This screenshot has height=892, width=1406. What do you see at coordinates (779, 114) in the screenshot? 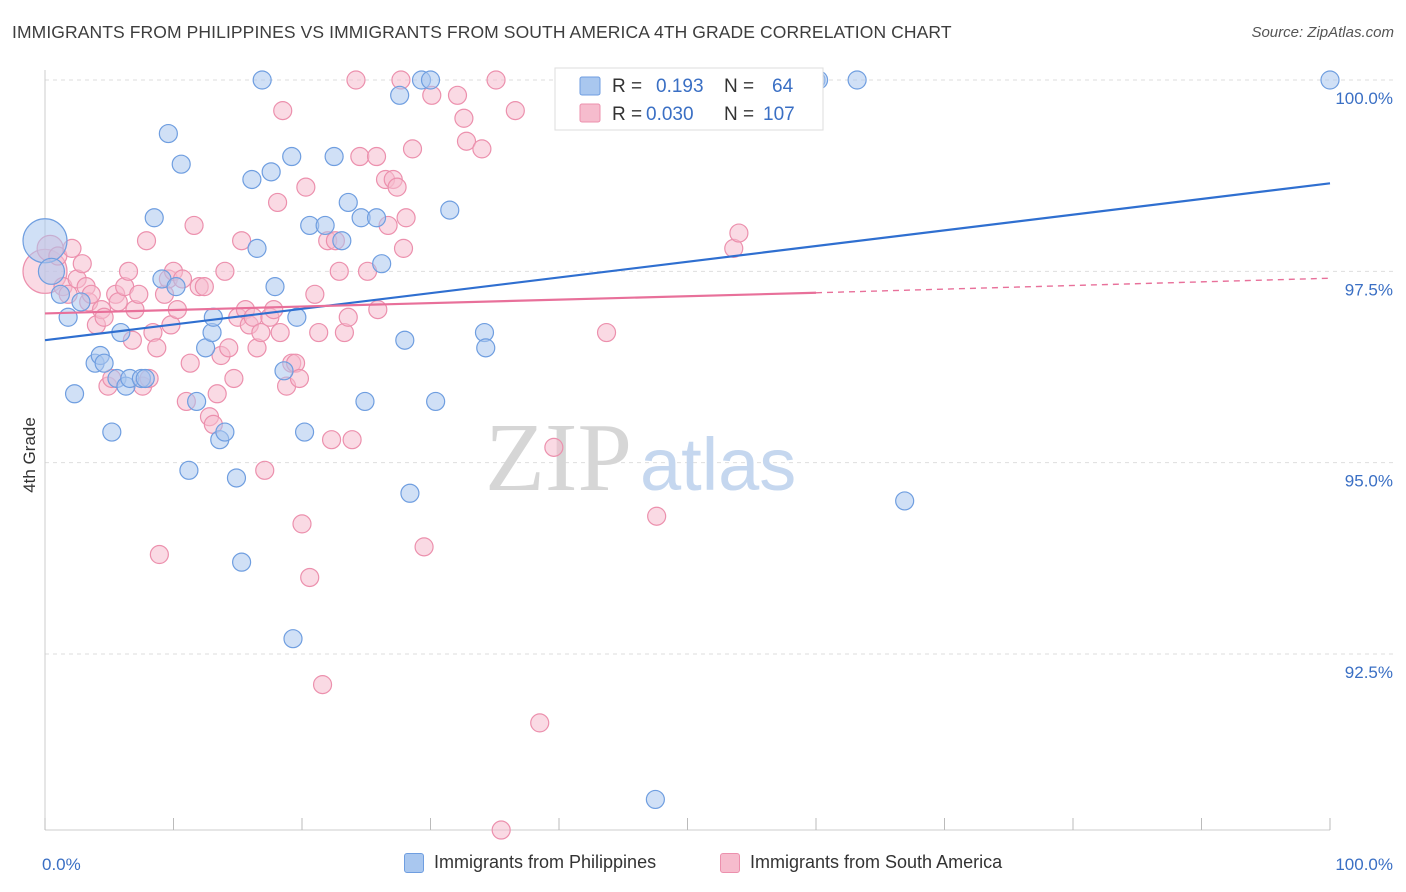
I see `legend-n-value-2: 107` at bounding box center [779, 114].